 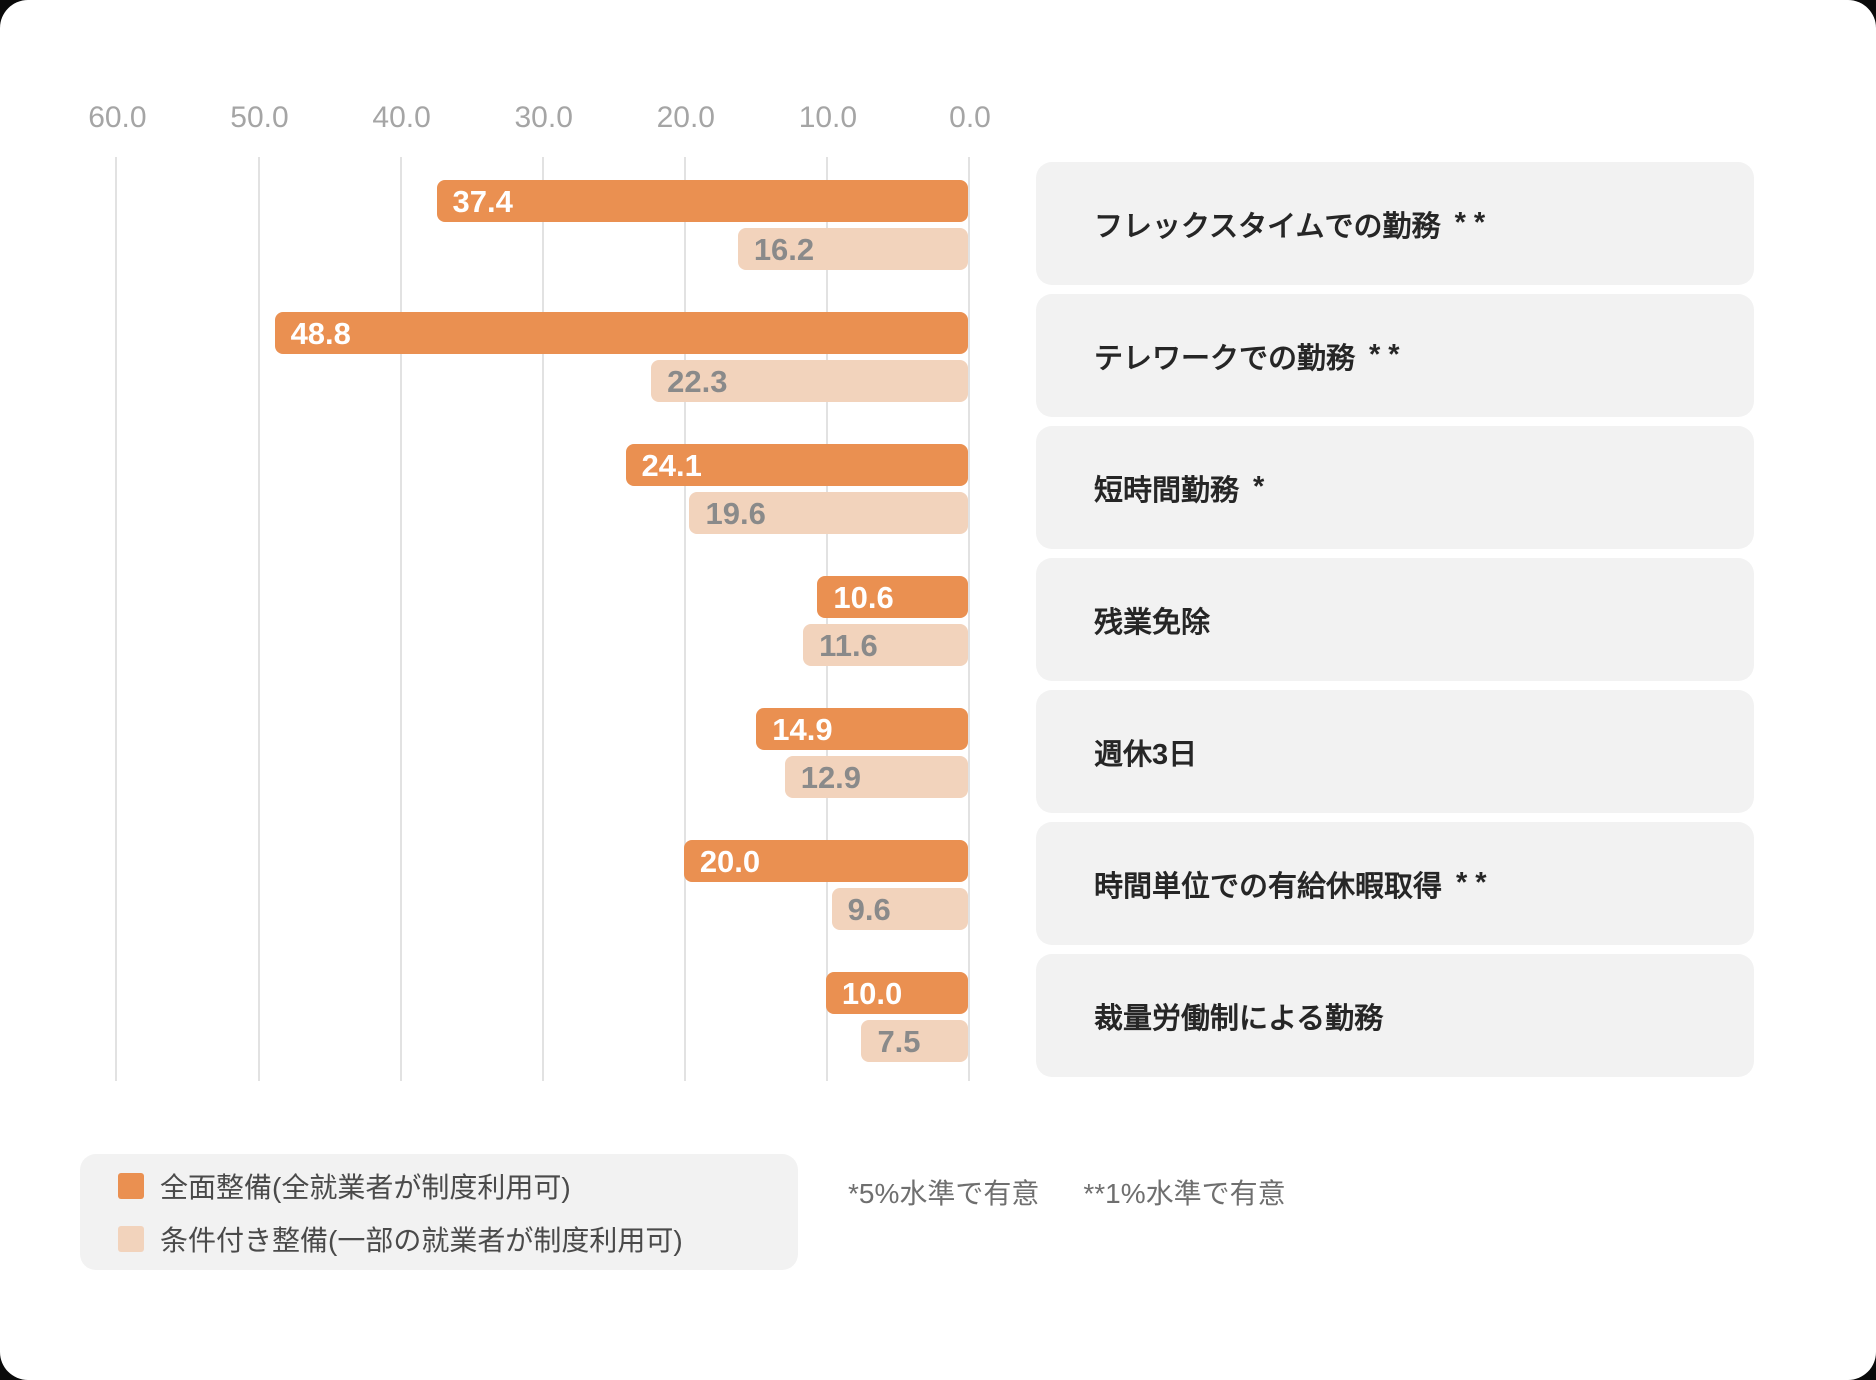 What do you see at coordinates (852, 249) in the screenshot?
I see `bar-conditional-availability: 16.2` at bounding box center [852, 249].